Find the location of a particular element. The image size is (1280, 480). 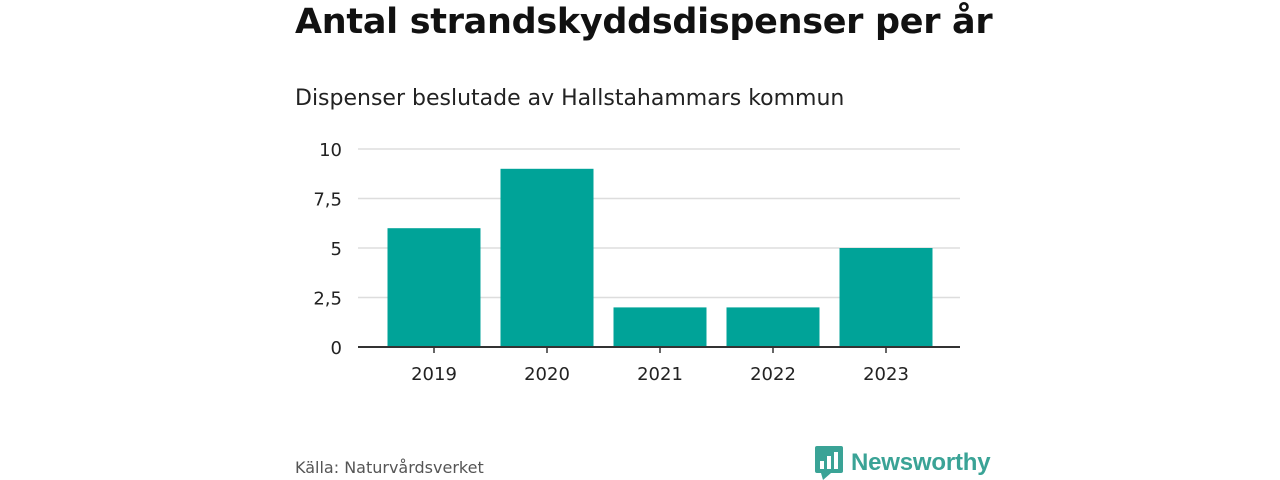

bar-2021 is located at coordinates (660, 327).